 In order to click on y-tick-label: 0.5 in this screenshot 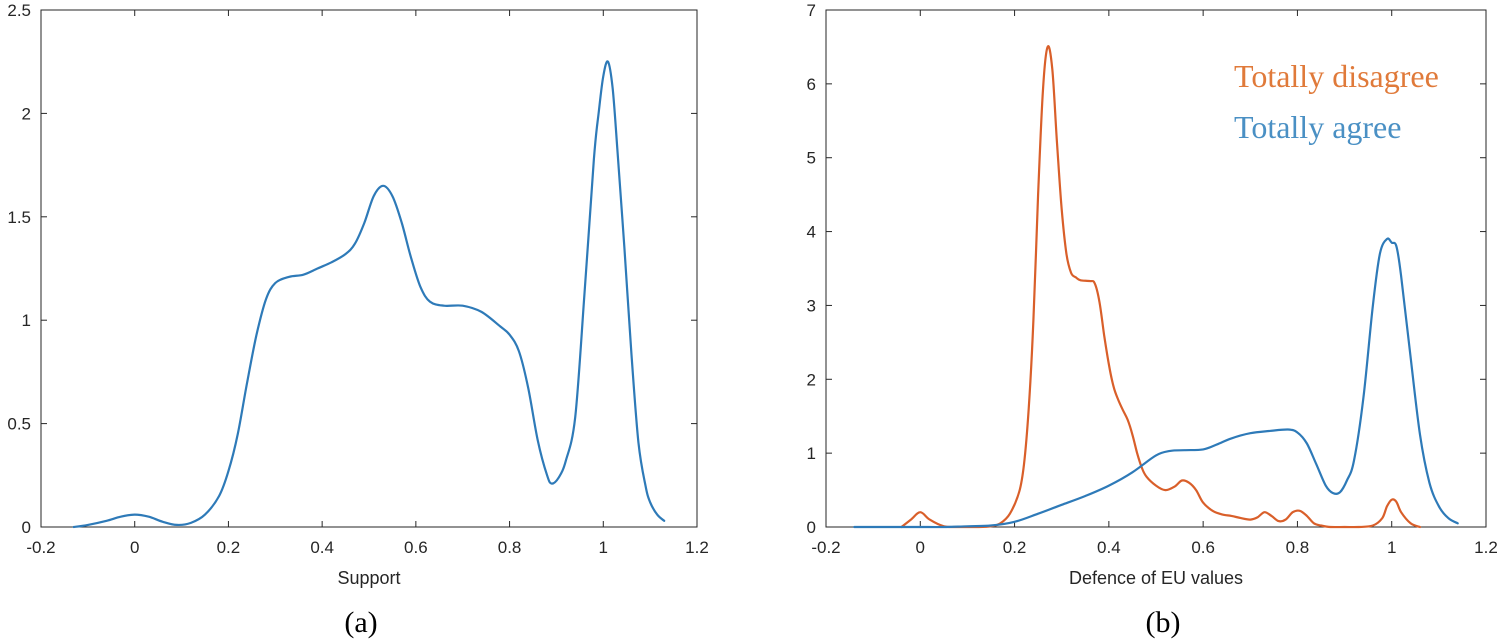, I will do `click(19, 424)`.